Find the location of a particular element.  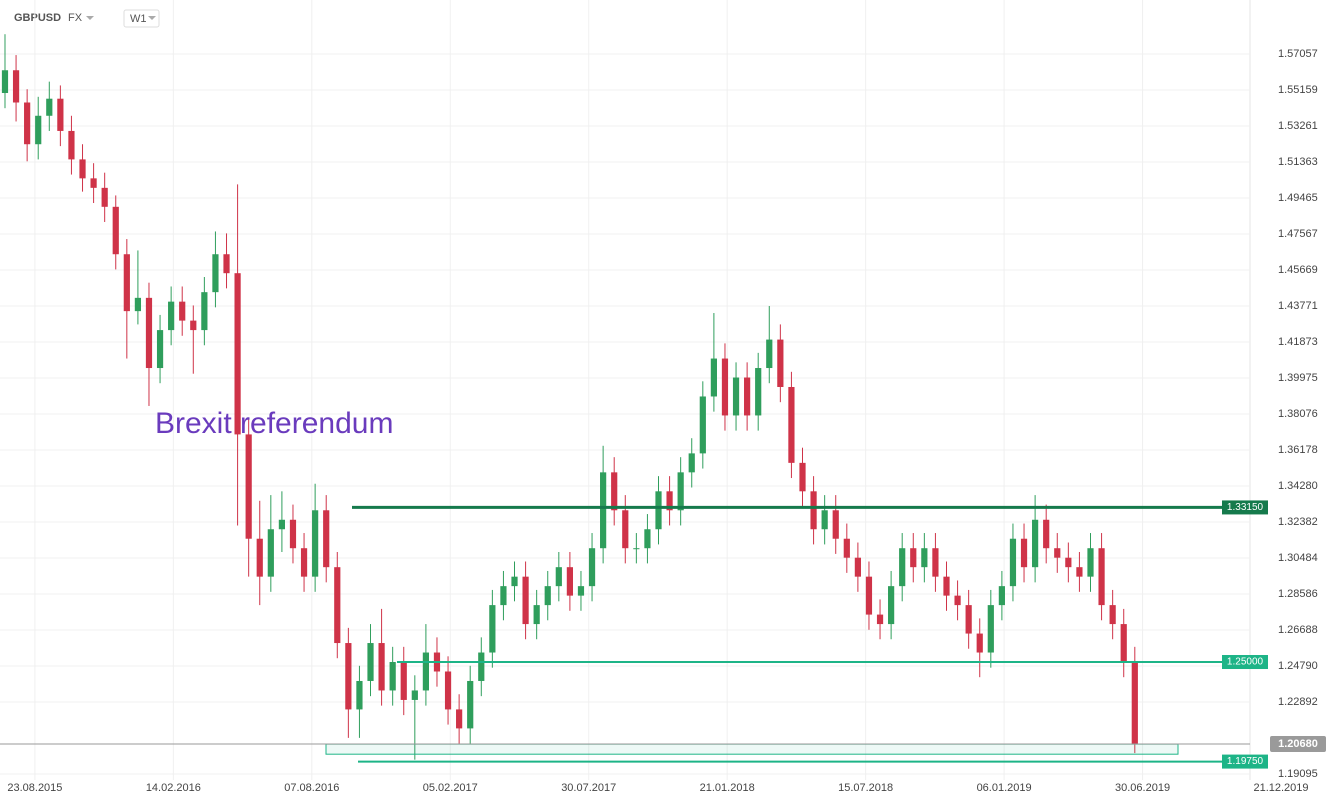

y-tick-label: 1.51363 is located at coordinates (1298, 162).